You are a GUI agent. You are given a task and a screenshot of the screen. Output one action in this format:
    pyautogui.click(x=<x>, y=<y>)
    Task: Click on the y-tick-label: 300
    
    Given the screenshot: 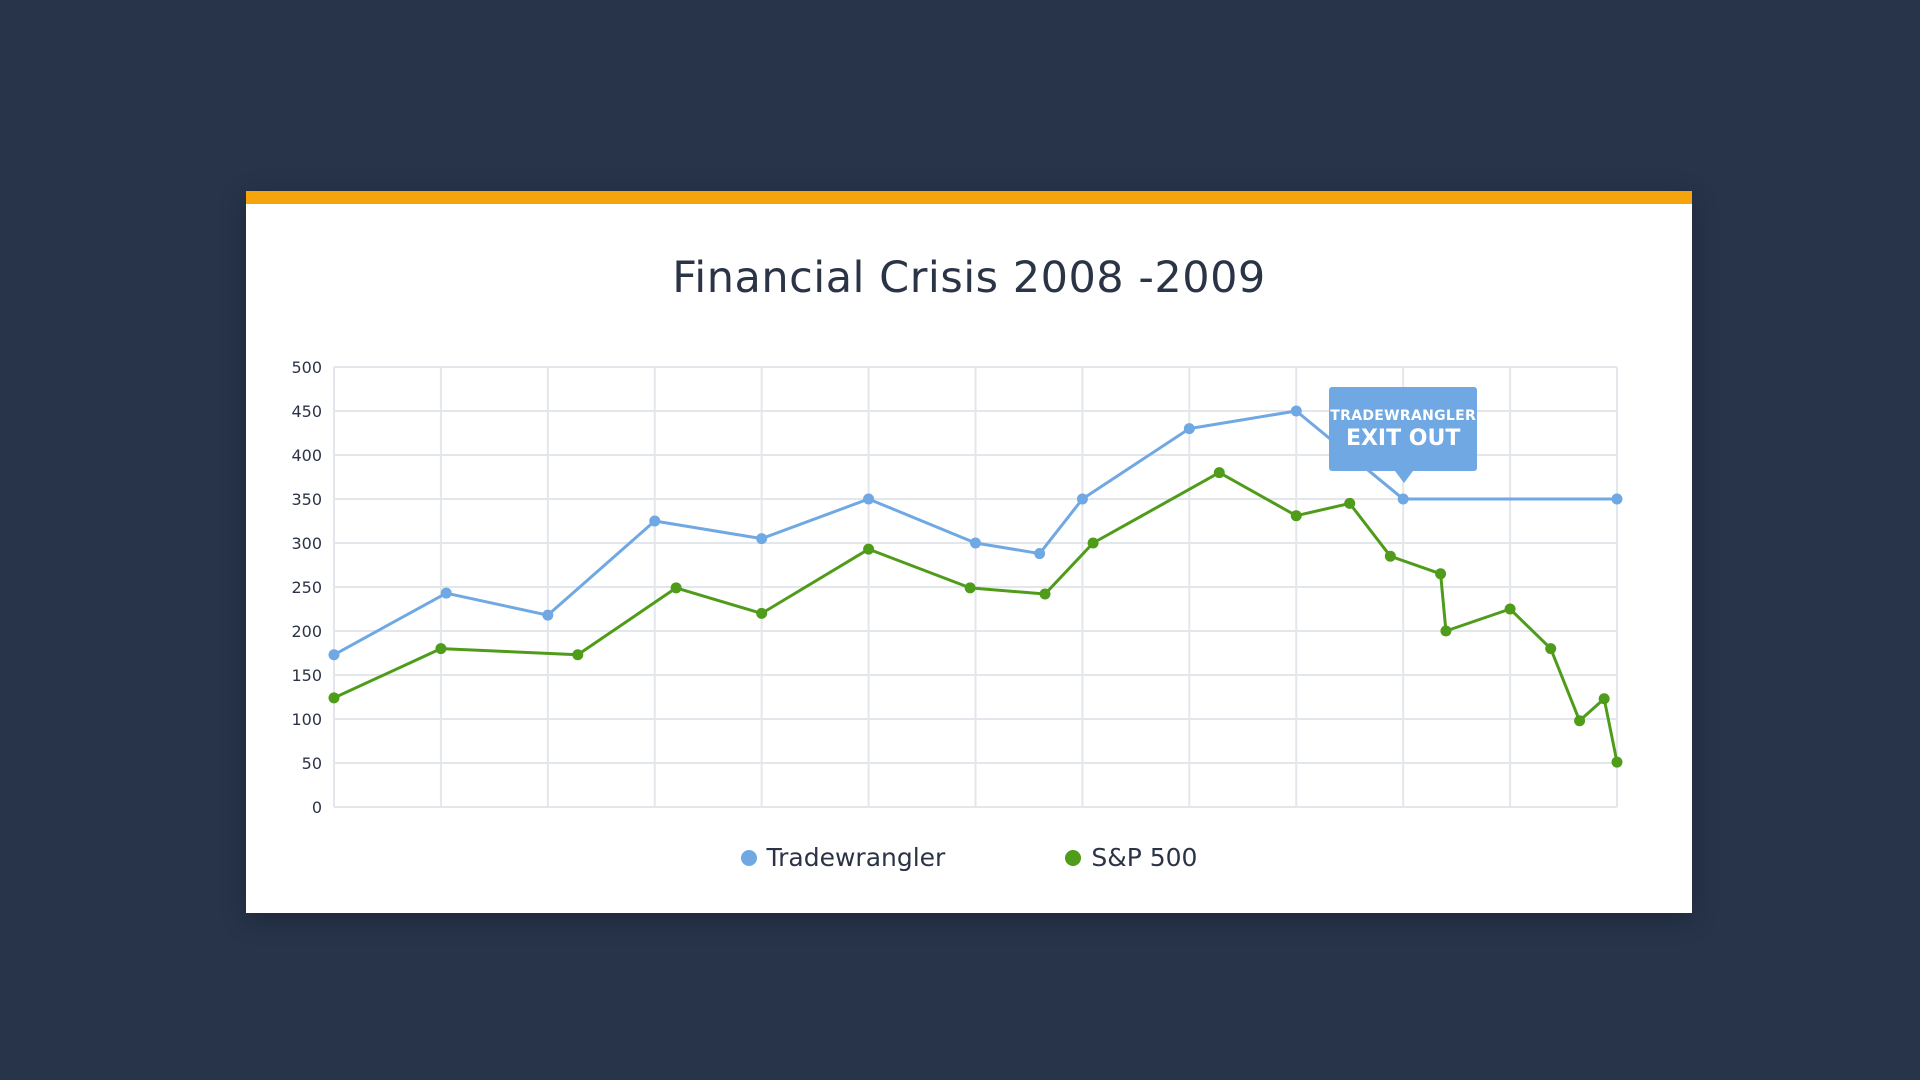 What is the action you would take?
    pyautogui.click(x=306, y=543)
    